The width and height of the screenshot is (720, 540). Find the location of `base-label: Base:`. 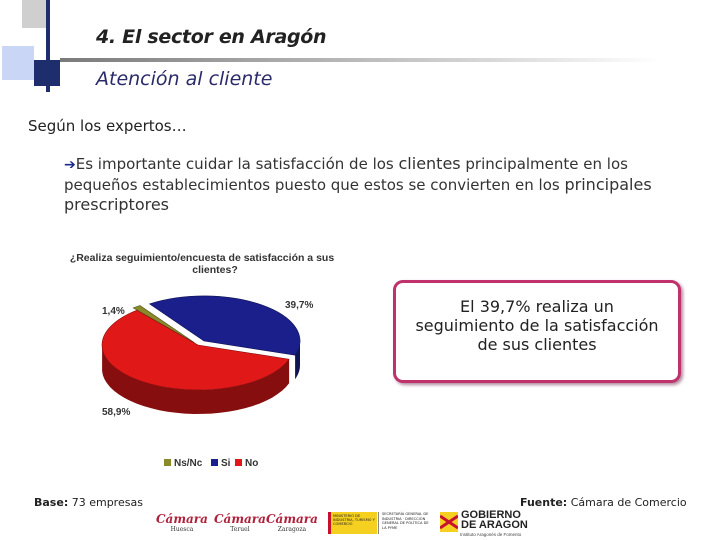

base-label: Base: is located at coordinates (51, 502).